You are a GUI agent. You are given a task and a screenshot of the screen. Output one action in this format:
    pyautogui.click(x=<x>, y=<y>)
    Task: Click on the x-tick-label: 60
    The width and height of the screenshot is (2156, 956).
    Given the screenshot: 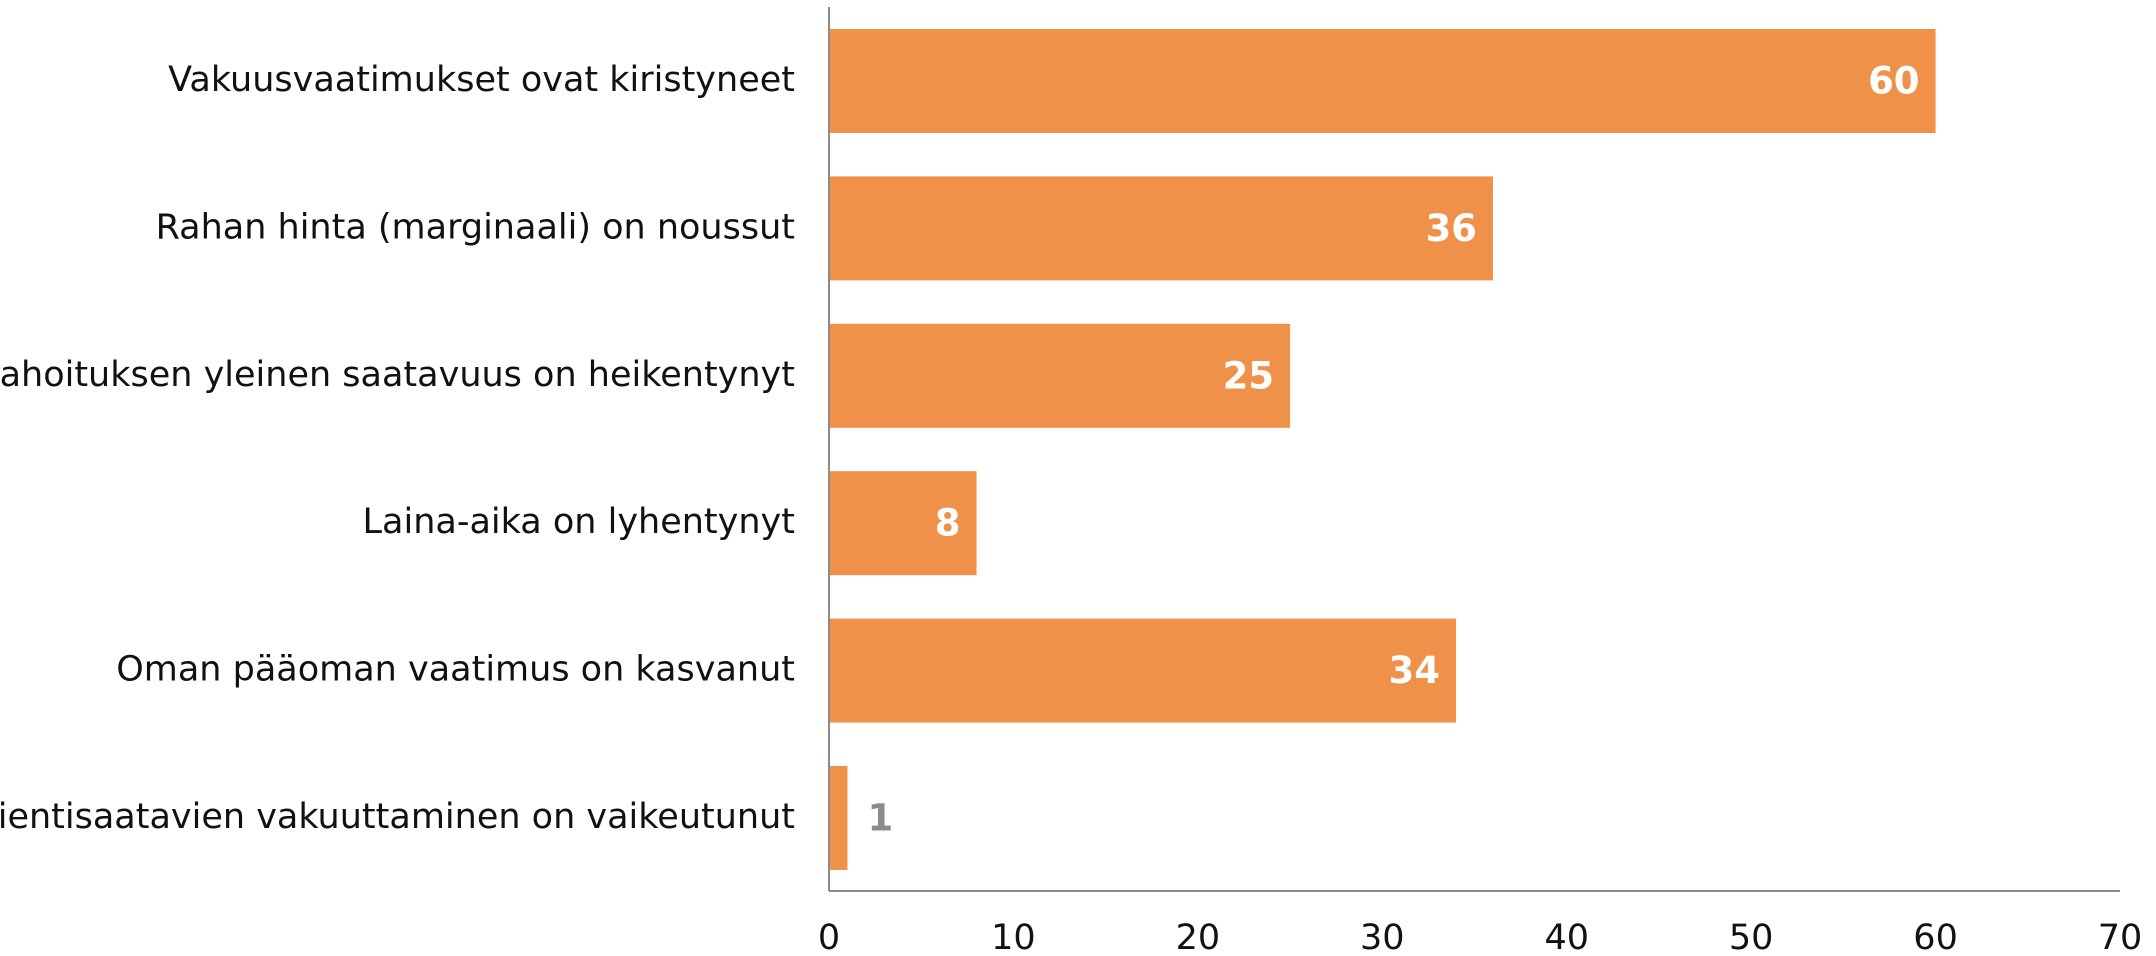 What is the action you would take?
    pyautogui.click(x=1935, y=937)
    